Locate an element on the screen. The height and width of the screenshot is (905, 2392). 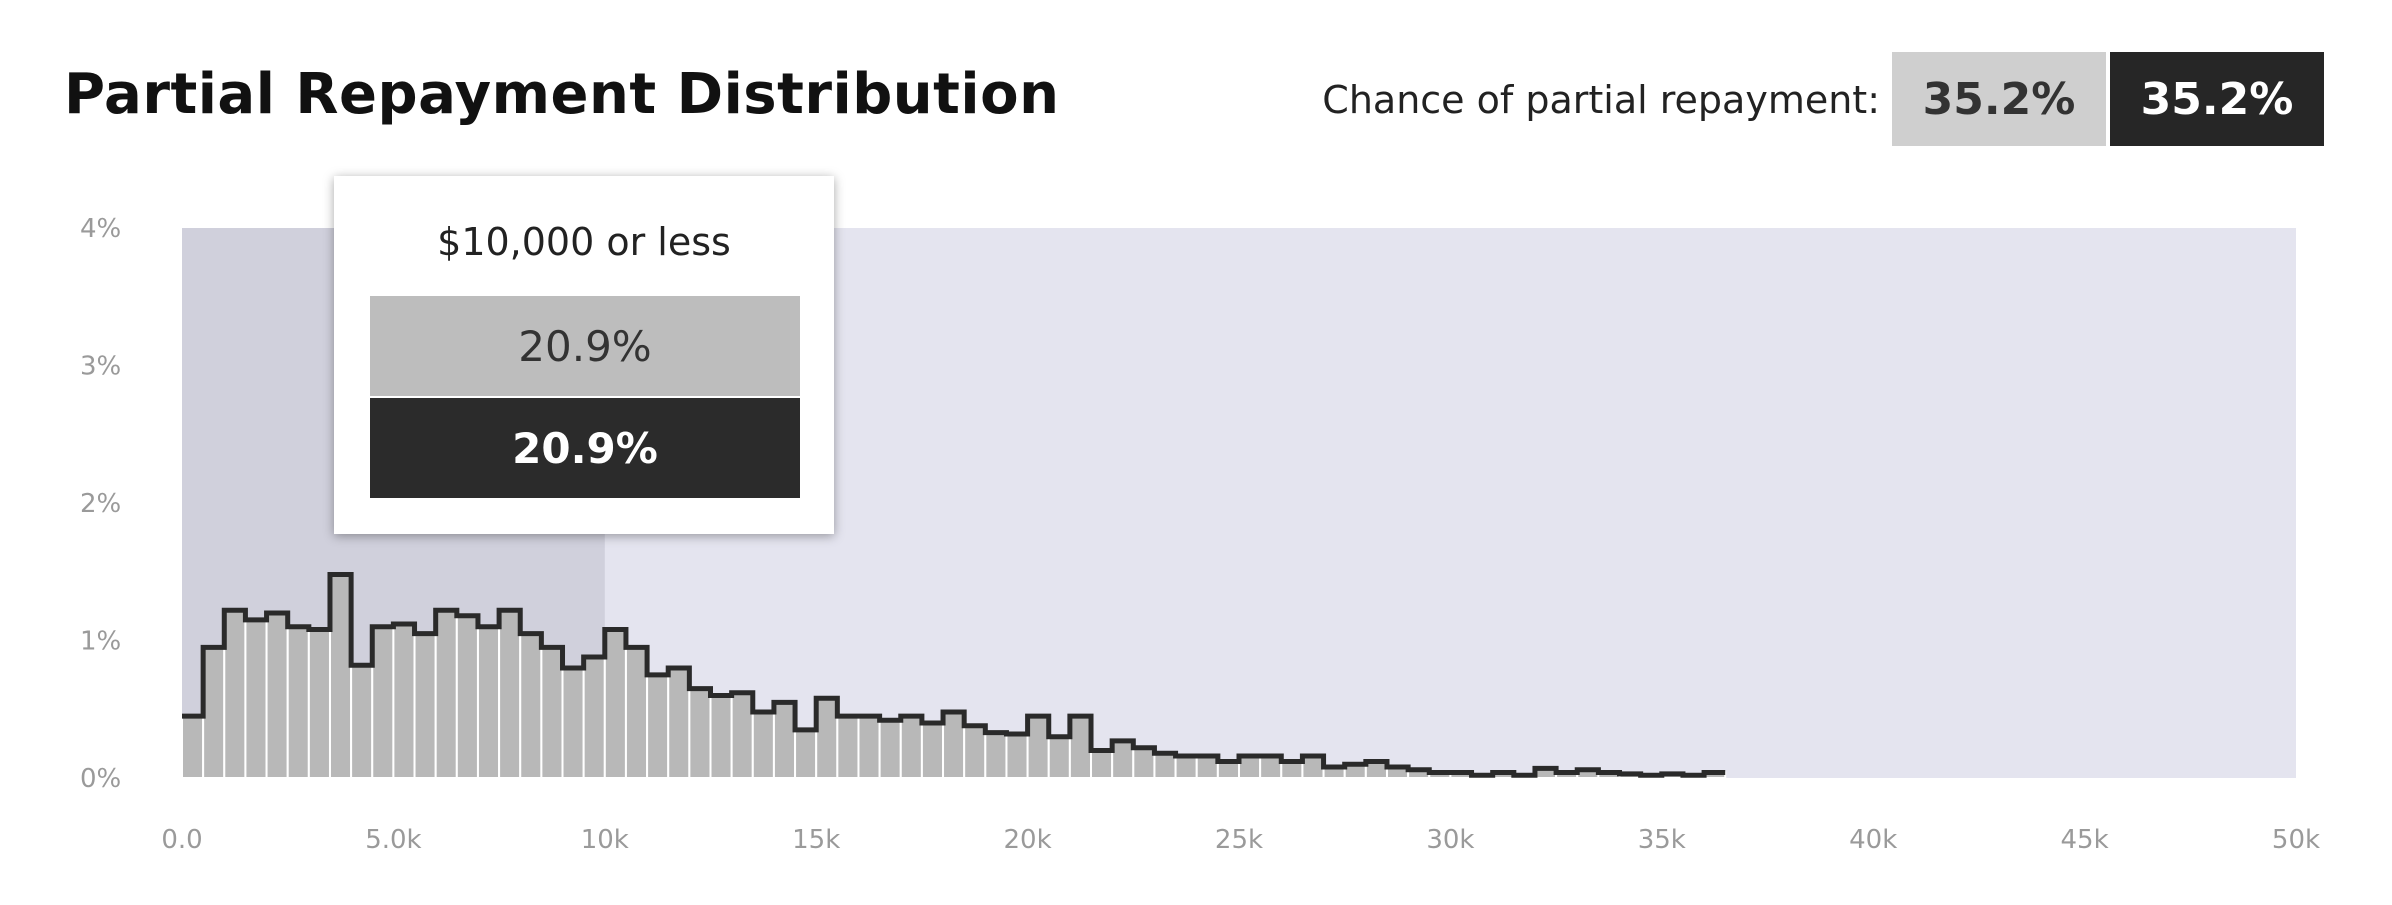
y-tick-label: 2% is located at coordinates (100, 504).